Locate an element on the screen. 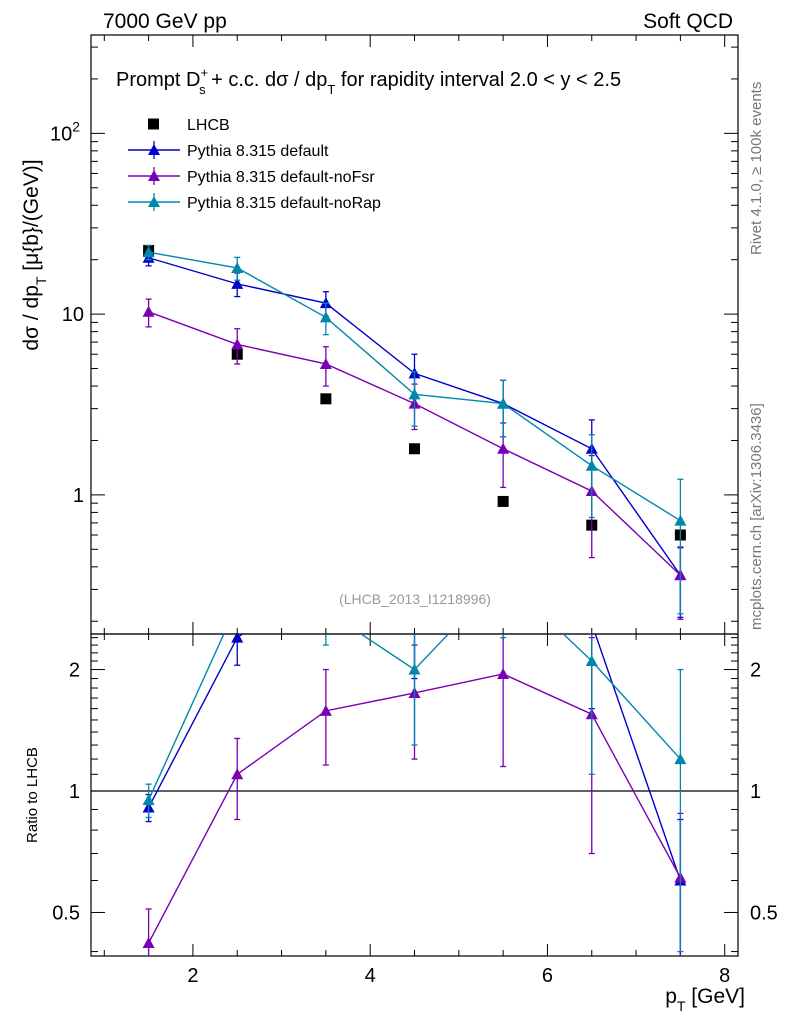 This screenshot has width=786, height=1024. ratio-y-tick-label: 1 is located at coordinates (74, 792).